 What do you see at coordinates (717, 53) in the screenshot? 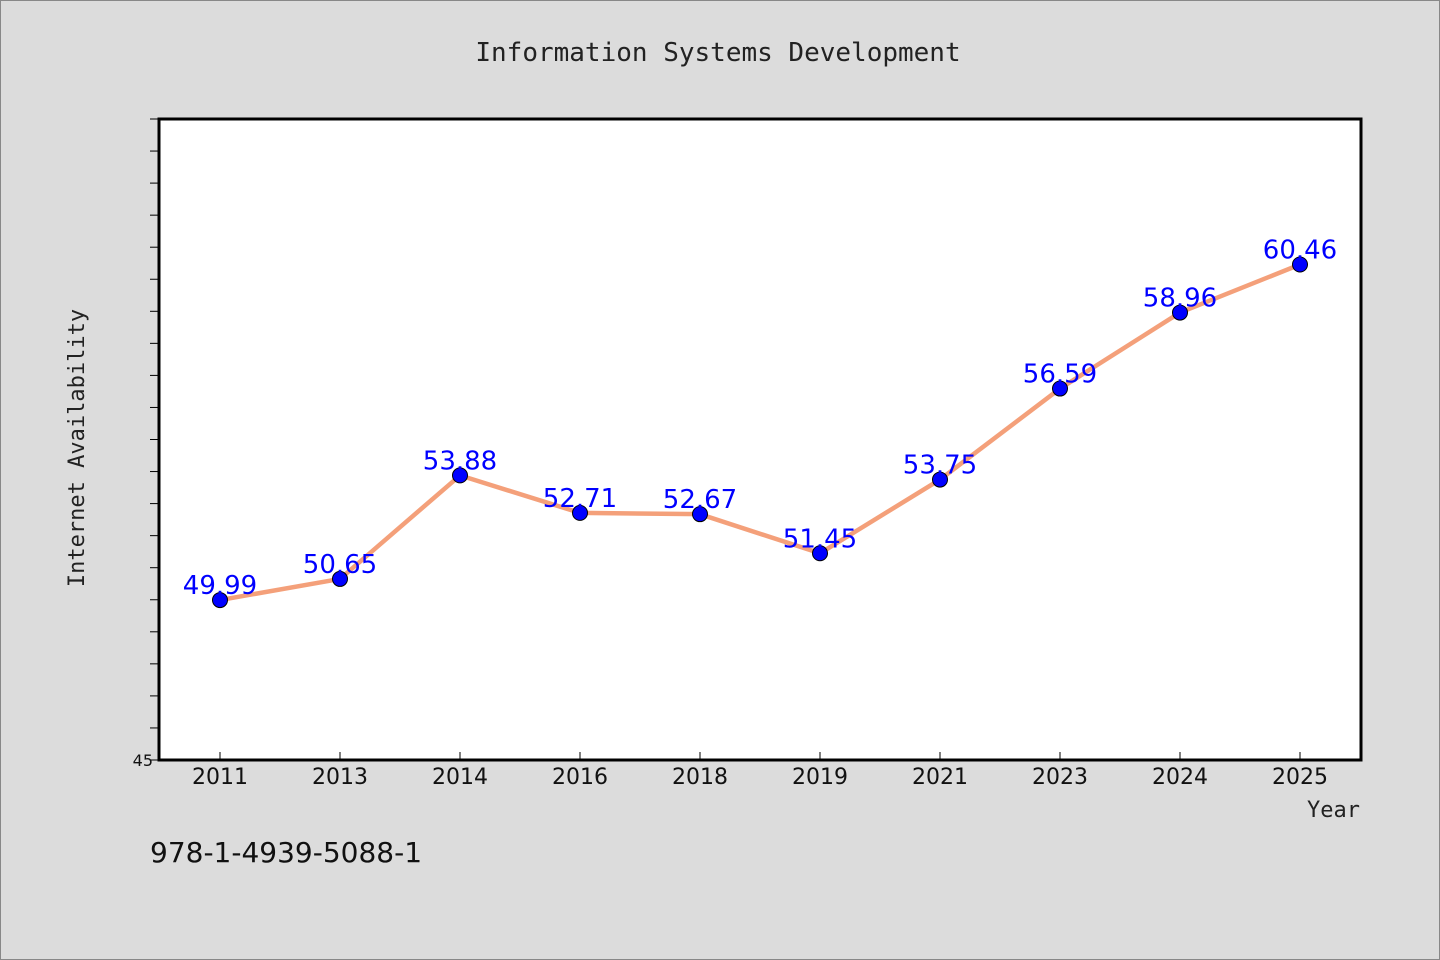
I see `chart-title: Information Systems Development` at bounding box center [717, 53].